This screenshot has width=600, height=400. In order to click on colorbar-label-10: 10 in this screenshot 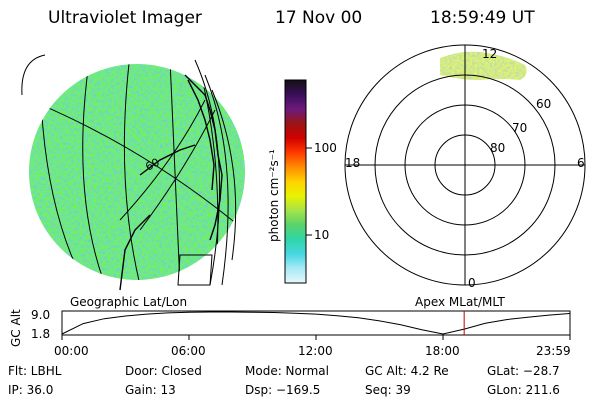, I will do `click(322, 235)`.